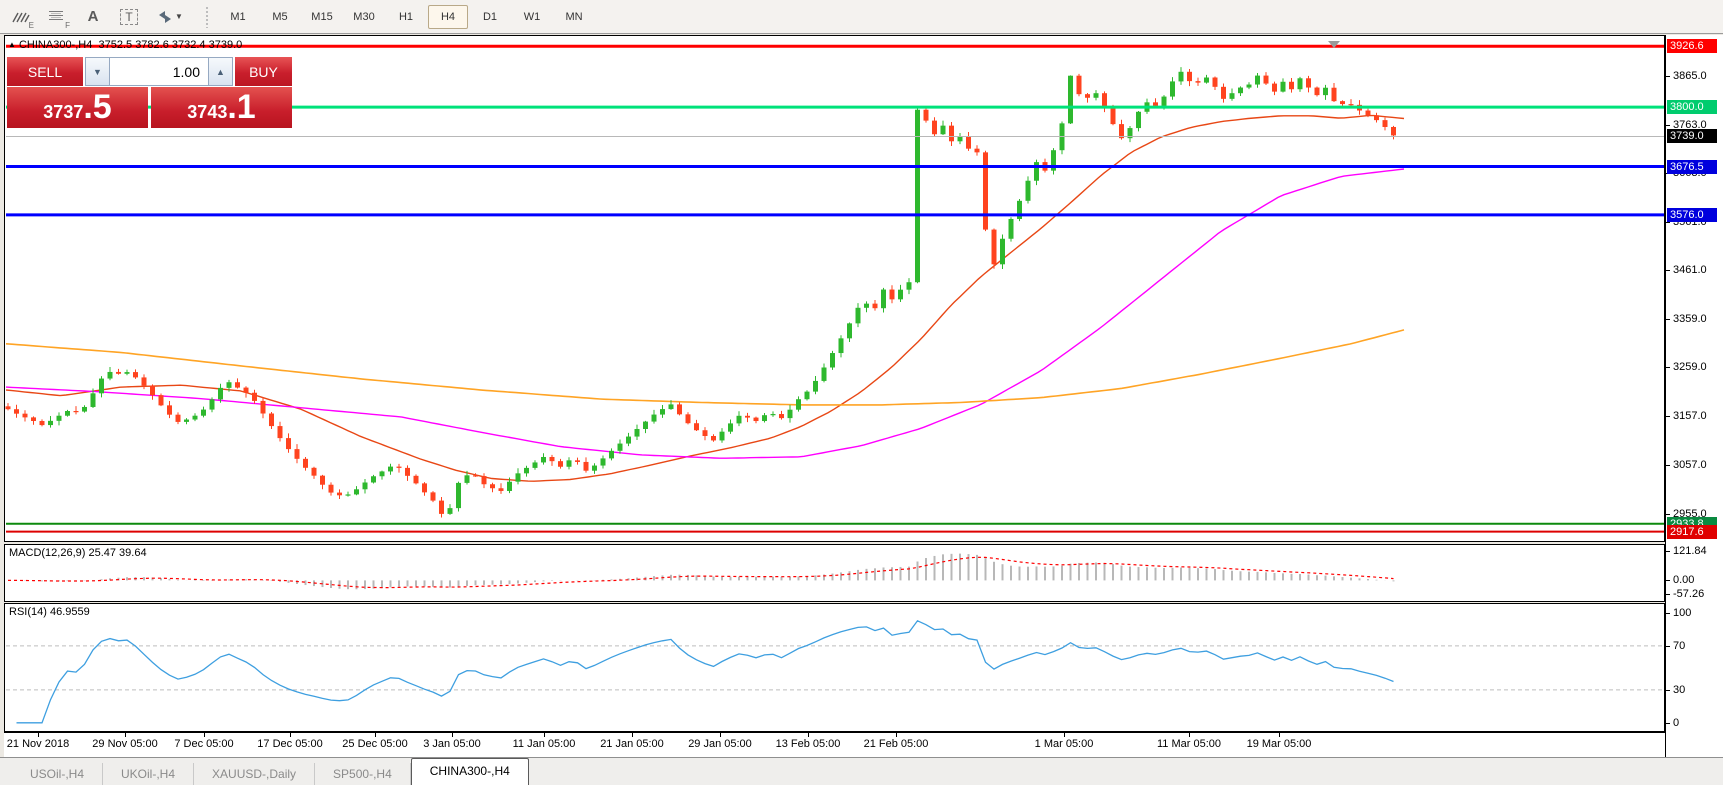 The height and width of the screenshot is (785, 1723). I want to click on timeframe-button-group: M1 M5 M15 M30 H1 H4 D1 W1 MN, so click(406, 16).